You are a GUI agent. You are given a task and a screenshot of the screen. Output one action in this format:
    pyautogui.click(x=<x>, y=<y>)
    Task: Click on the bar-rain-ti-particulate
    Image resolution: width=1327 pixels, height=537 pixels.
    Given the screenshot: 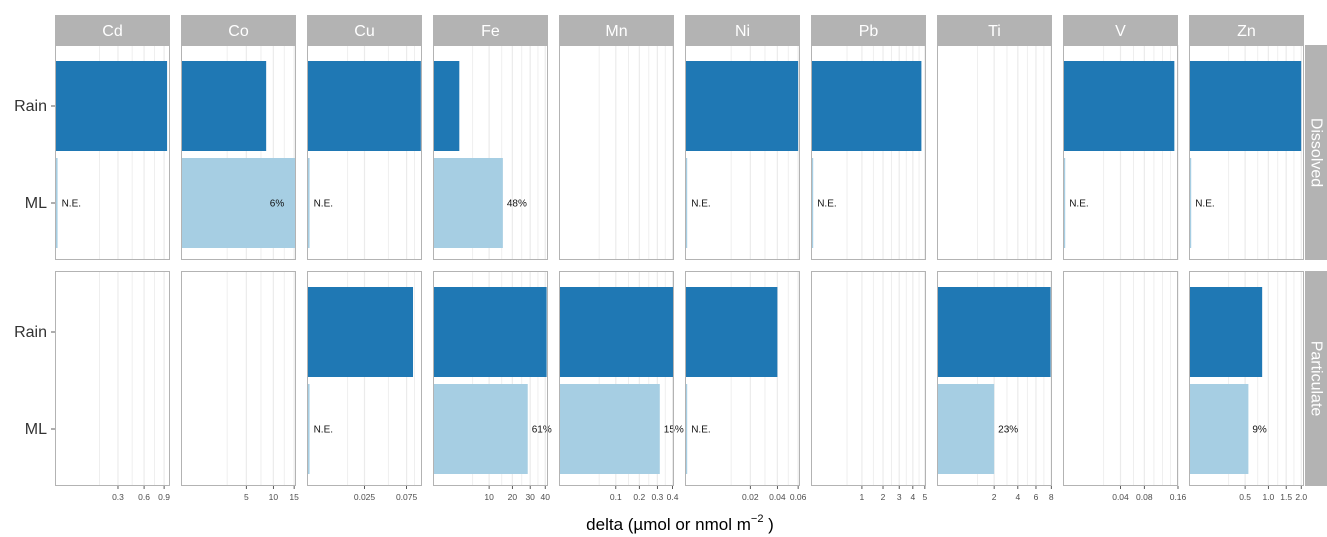 What is the action you would take?
    pyautogui.click(x=994, y=332)
    